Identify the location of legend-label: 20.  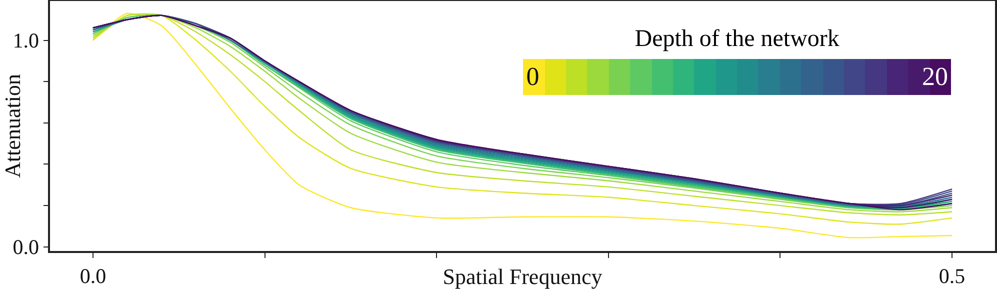
(935, 77).